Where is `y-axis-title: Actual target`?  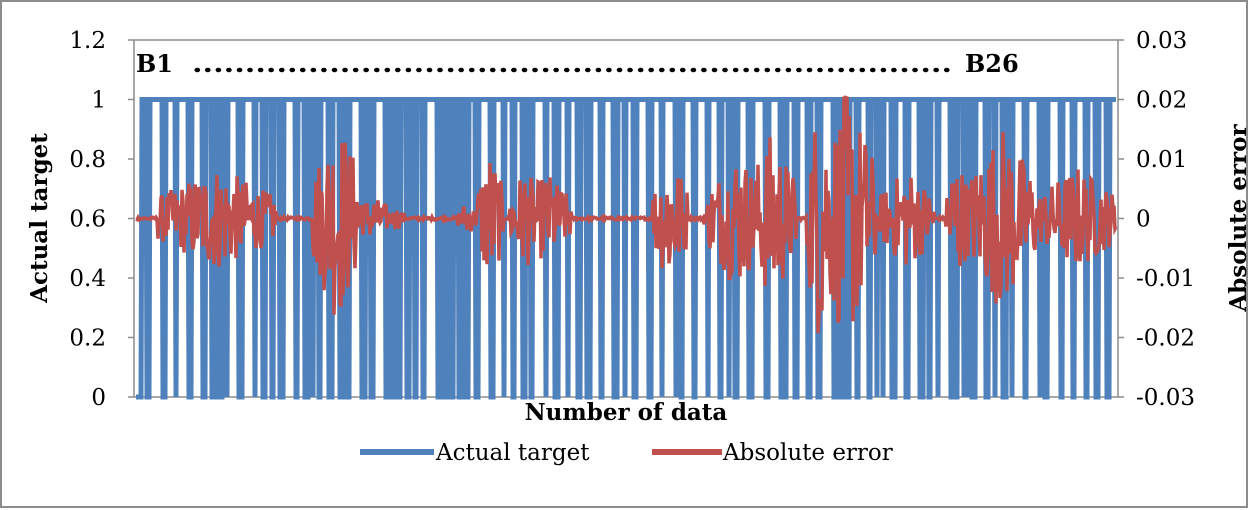
y-axis-title: Actual target is located at coordinates (39, 218).